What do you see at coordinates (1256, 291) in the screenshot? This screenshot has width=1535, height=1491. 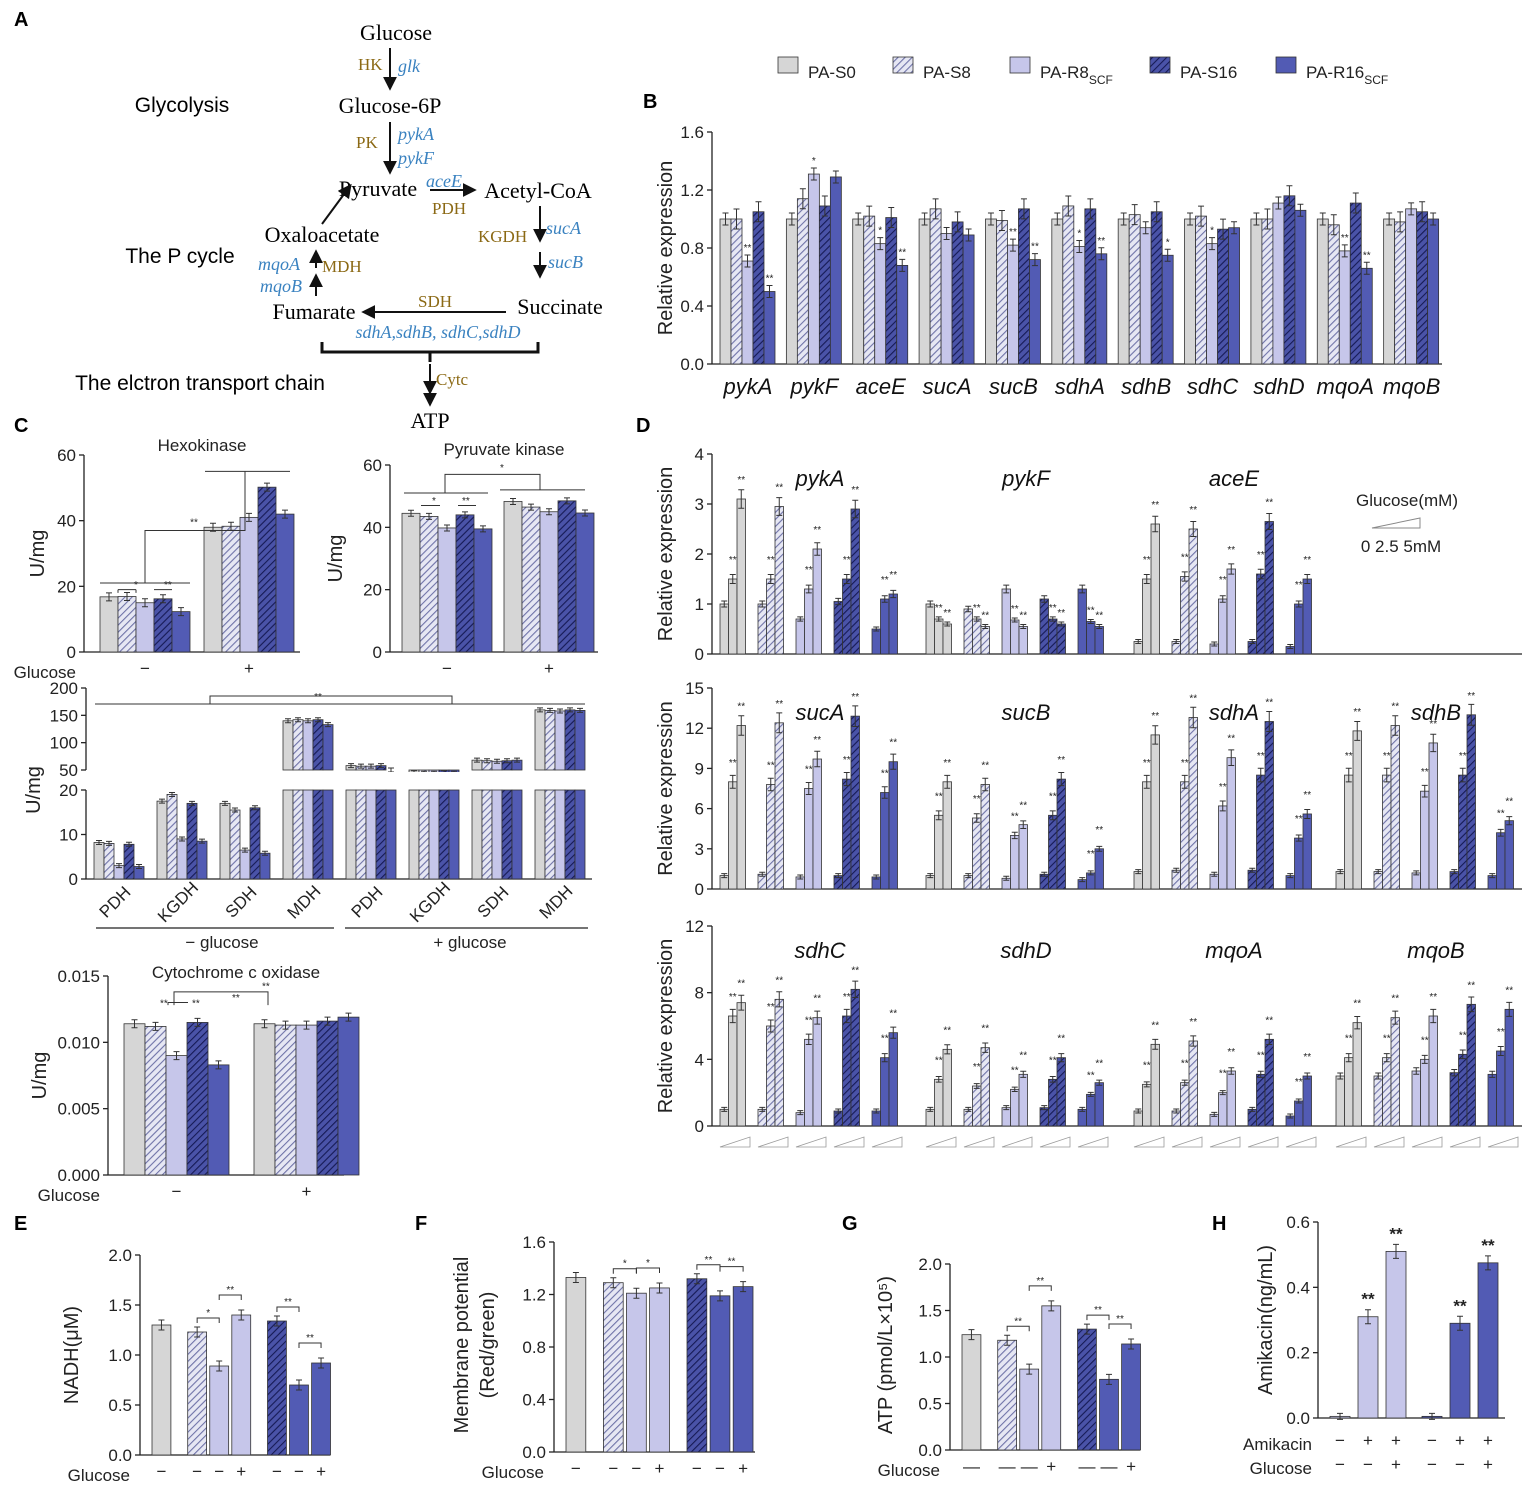 I see `b-bar-sdhD-s0` at bounding box center [1256, 291].